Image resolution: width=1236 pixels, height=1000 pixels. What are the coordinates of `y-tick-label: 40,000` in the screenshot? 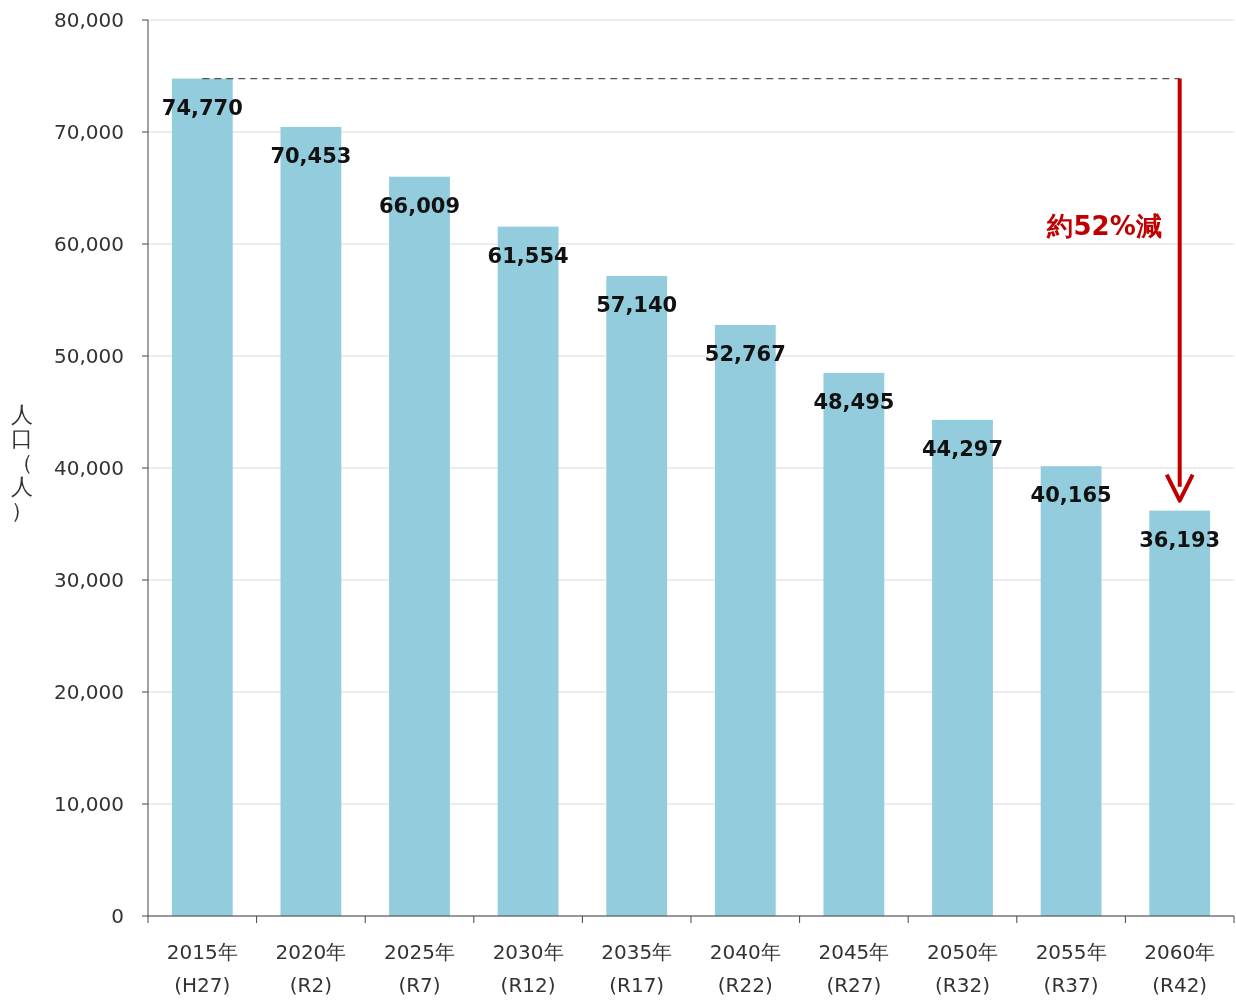 It's located at (89, 468).